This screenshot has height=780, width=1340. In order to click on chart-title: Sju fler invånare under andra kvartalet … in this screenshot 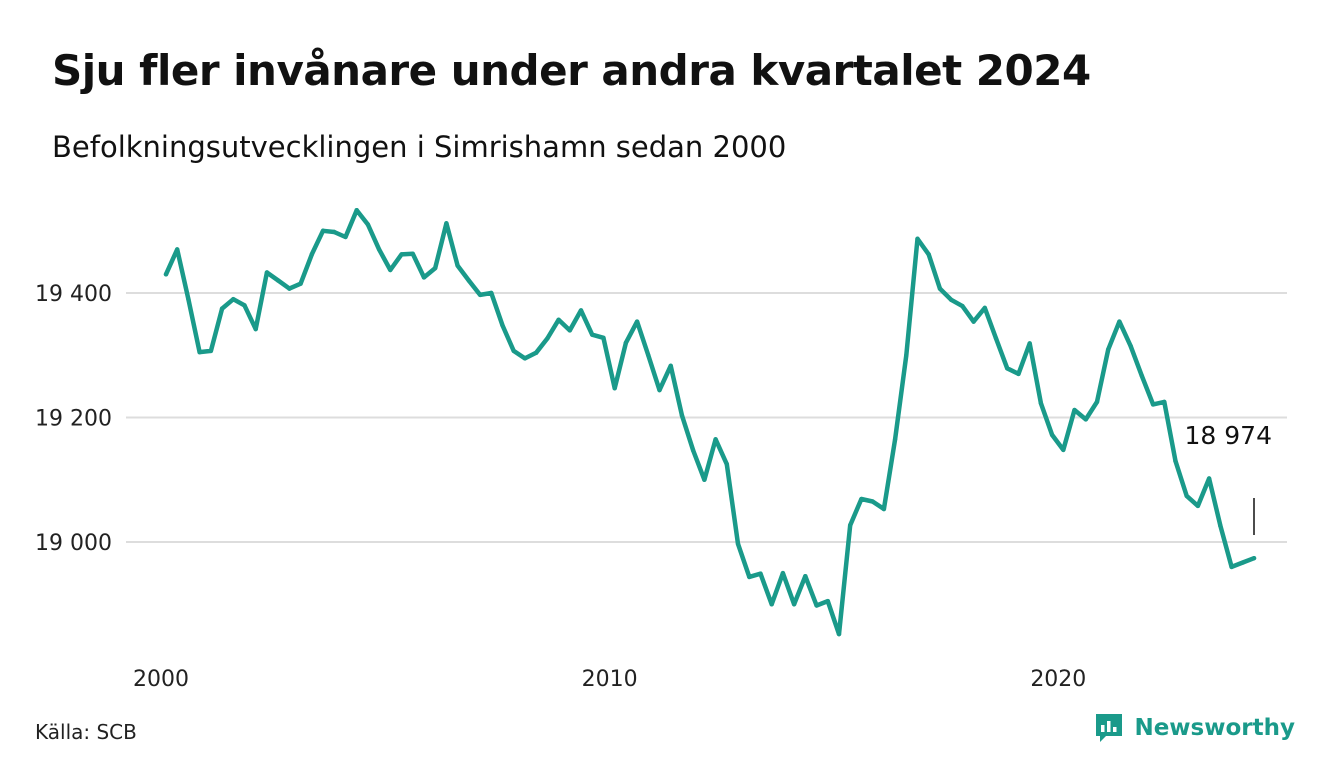, I will do `click(571, 70)`.